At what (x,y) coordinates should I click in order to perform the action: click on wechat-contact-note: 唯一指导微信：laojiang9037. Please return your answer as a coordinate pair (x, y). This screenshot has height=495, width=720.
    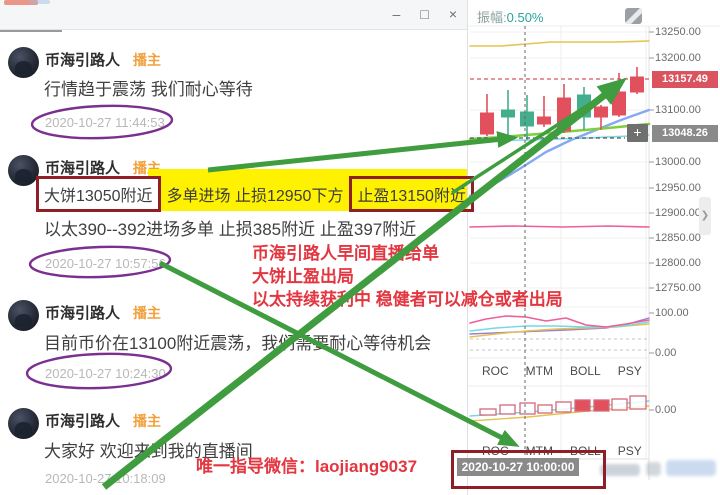
    Looking at the image, I should click on (307, 466).